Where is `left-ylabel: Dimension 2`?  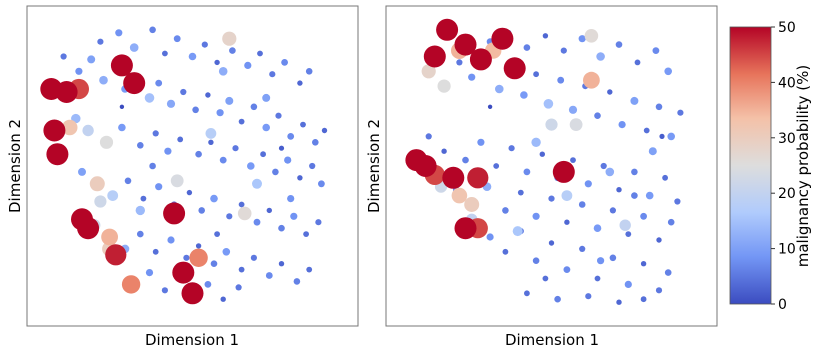 left-ylabel: Dimension 2 is located at coordinates (15, 166).